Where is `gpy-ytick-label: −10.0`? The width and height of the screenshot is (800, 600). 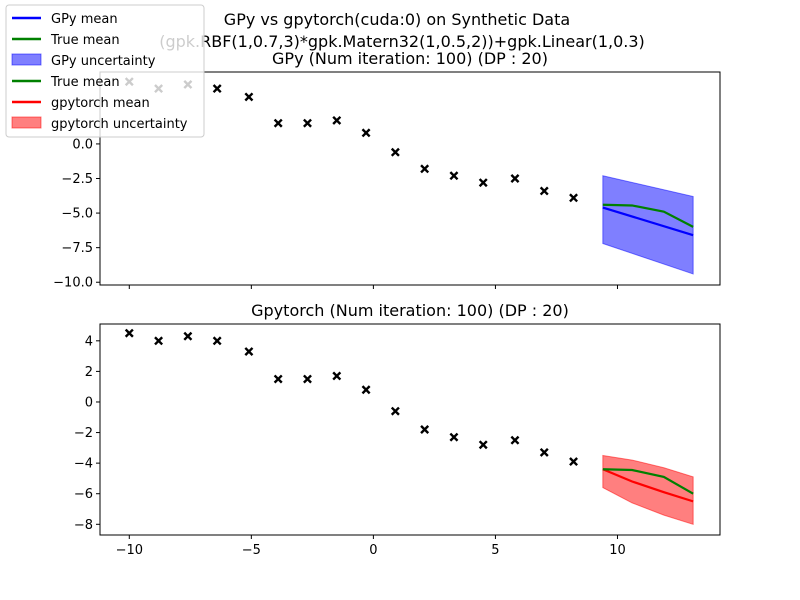
gpy-ytick-label: −10.0 is located at coordinates (73, 283).